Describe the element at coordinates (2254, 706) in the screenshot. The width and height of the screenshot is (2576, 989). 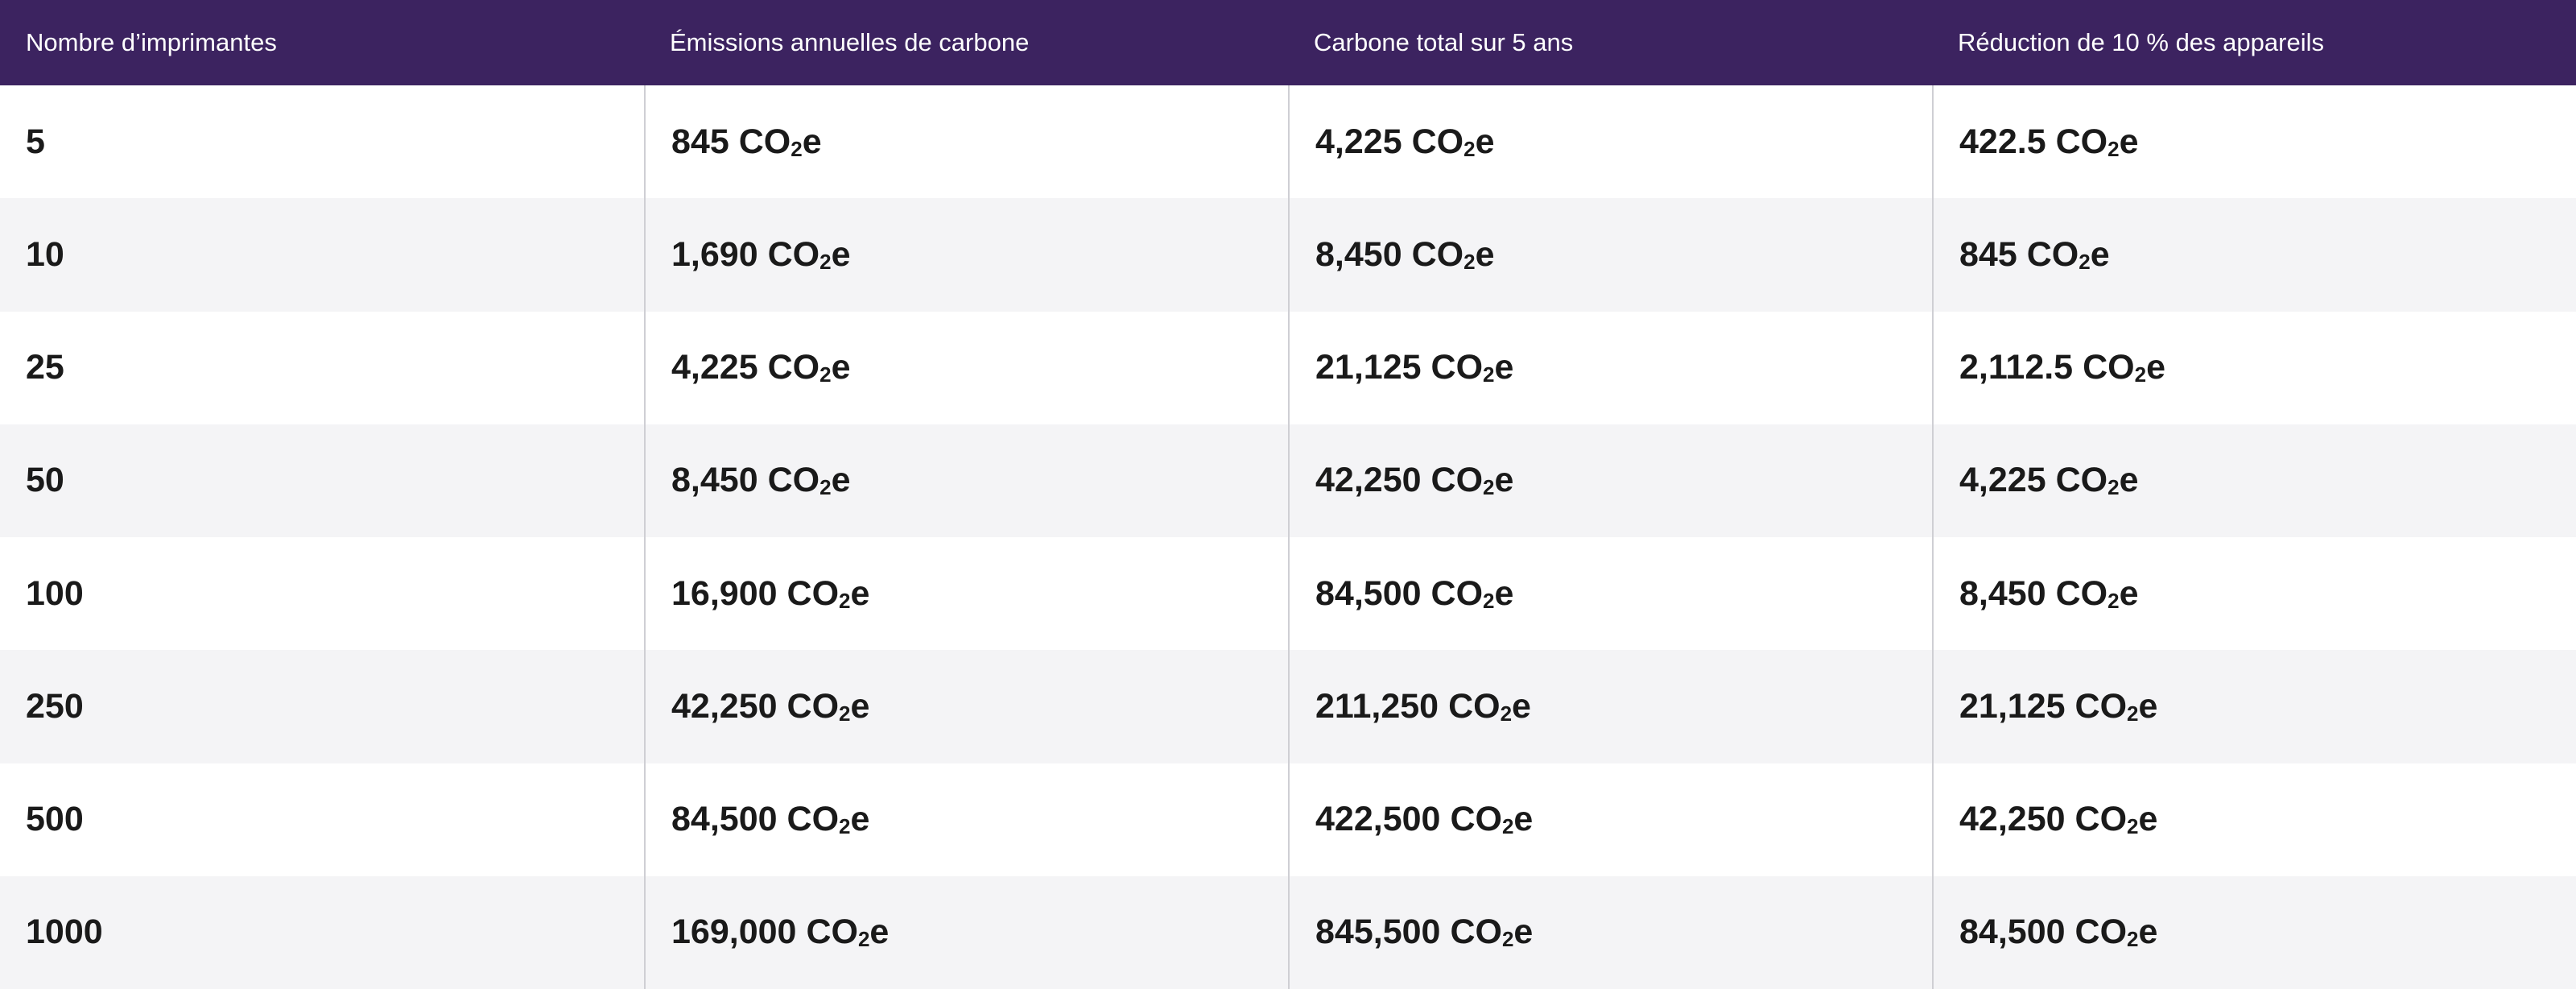
I see `cell-device-reduction: 21,125 CO2e` at that location.